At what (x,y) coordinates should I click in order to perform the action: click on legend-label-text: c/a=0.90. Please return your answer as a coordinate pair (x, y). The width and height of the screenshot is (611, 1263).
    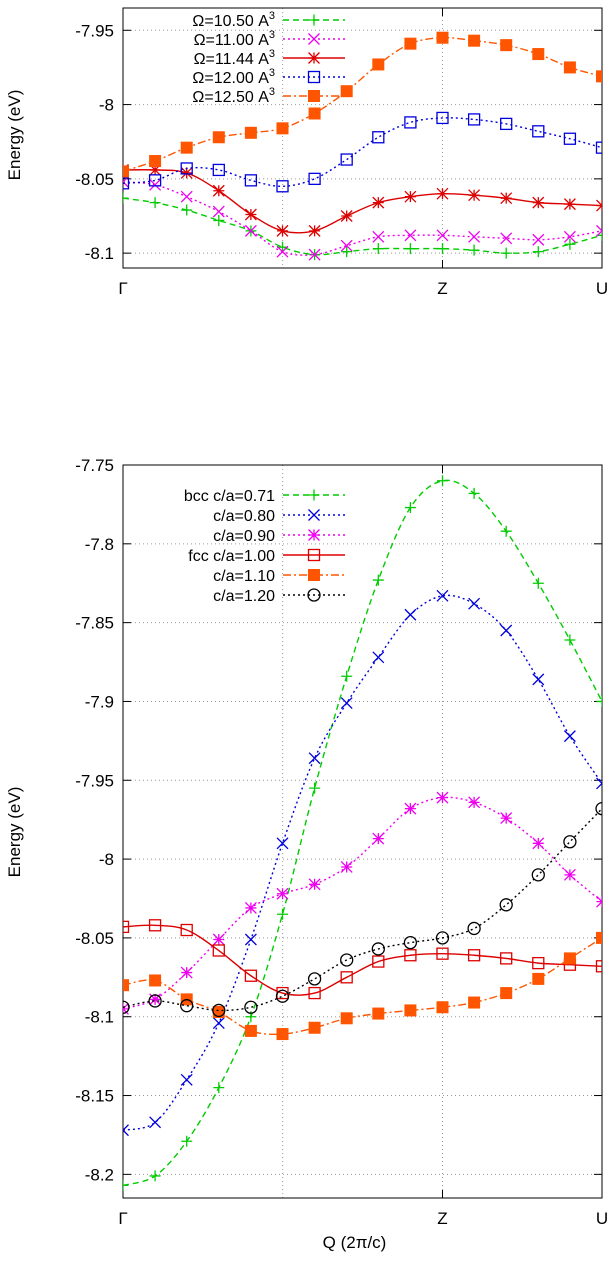
    Looking at the image, I should click on (244, 536).